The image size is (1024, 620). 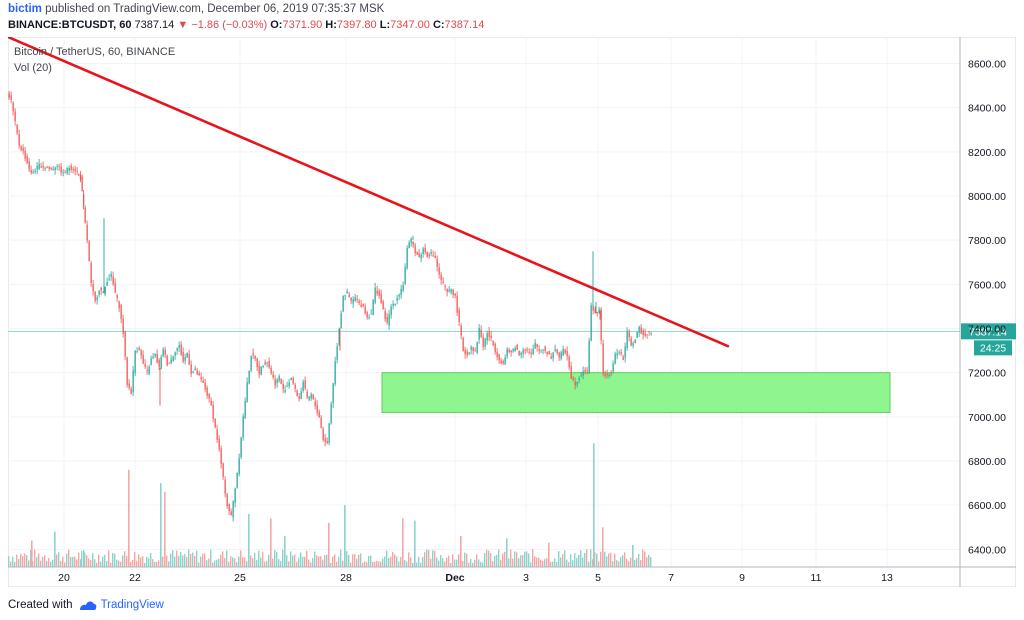 What do you see at coordinates (346, 578) in the screenshot?
I see `x-tick-label: 28` at bounding box center [346, 578].